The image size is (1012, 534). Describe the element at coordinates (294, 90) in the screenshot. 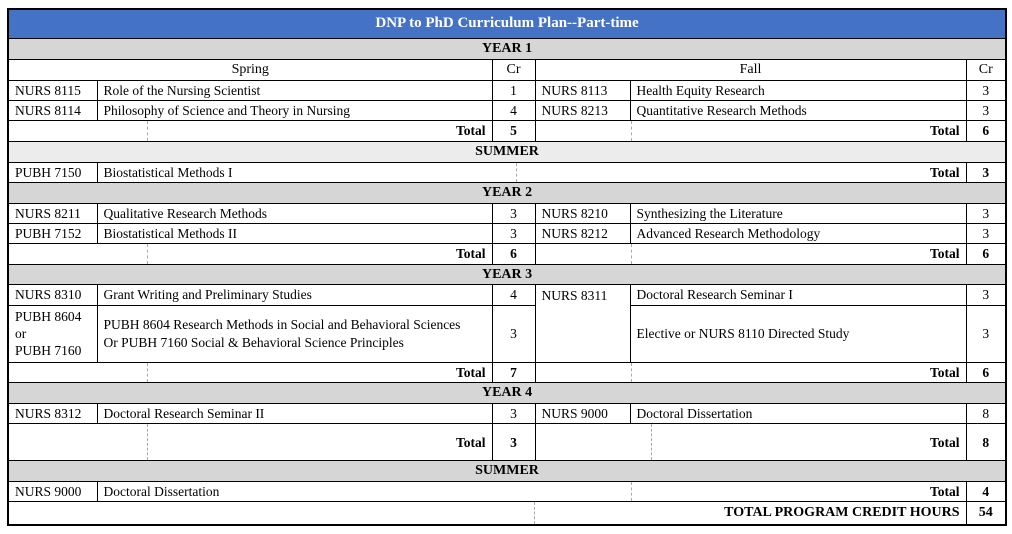

I see `course-title: Role of the Nursing Scientist` at that location.